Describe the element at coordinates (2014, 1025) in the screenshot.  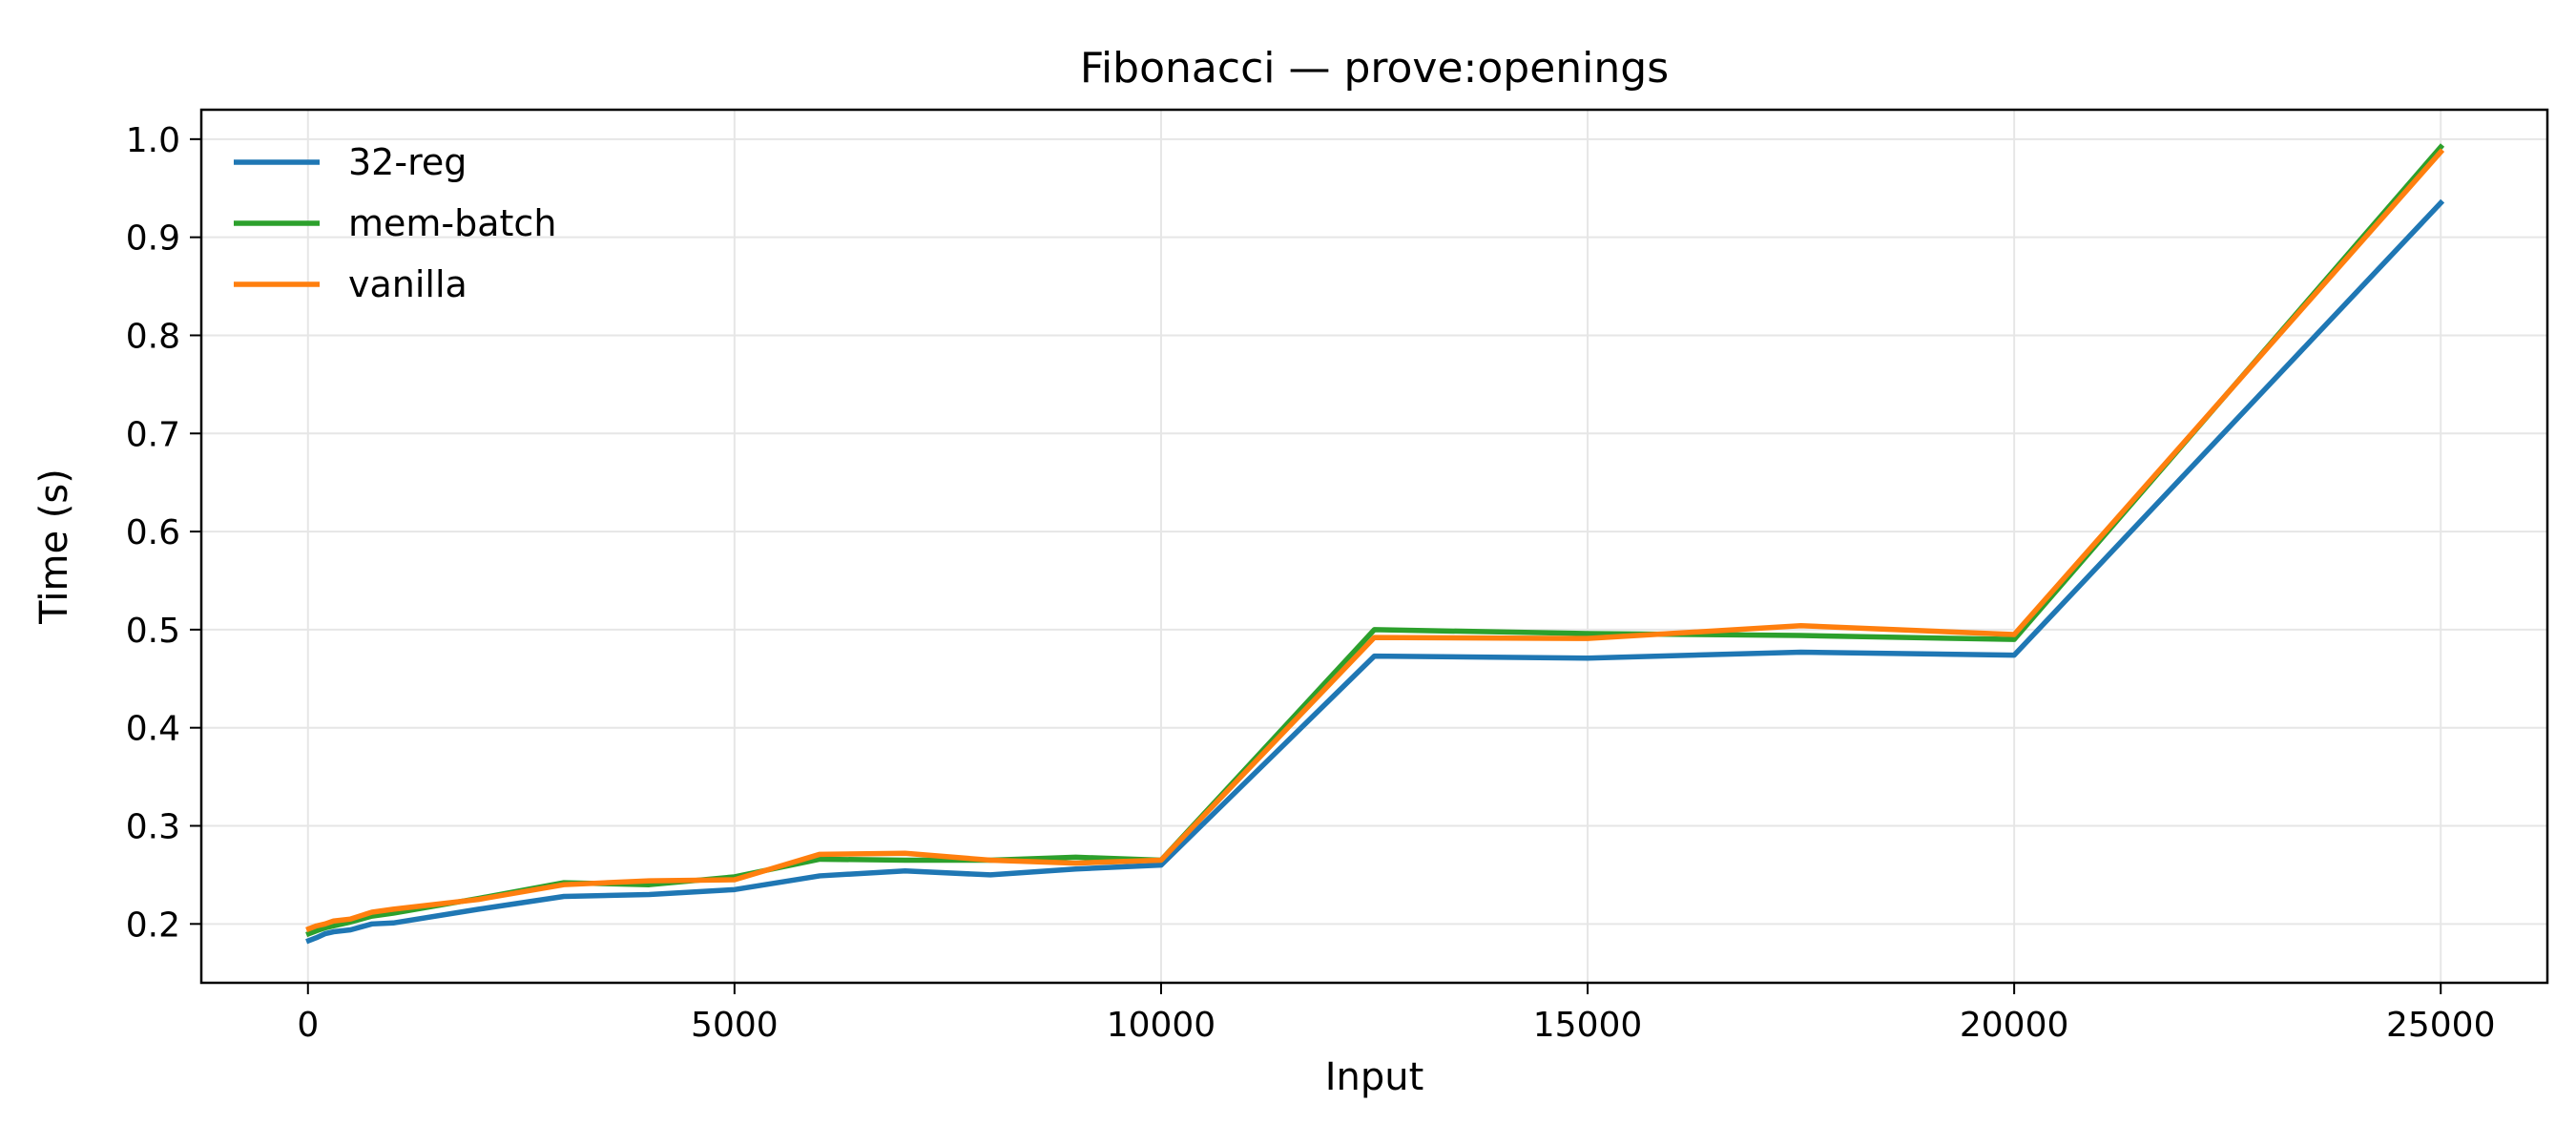
I see `x-tick-label: 20000` at that location.